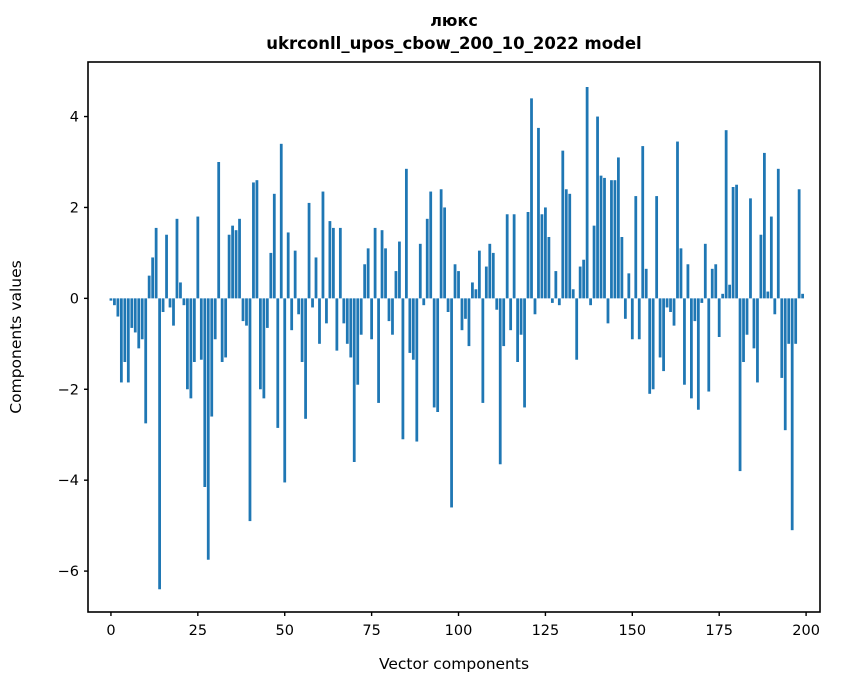  I want to click on y-tick-label: −2, so click(68, 390).